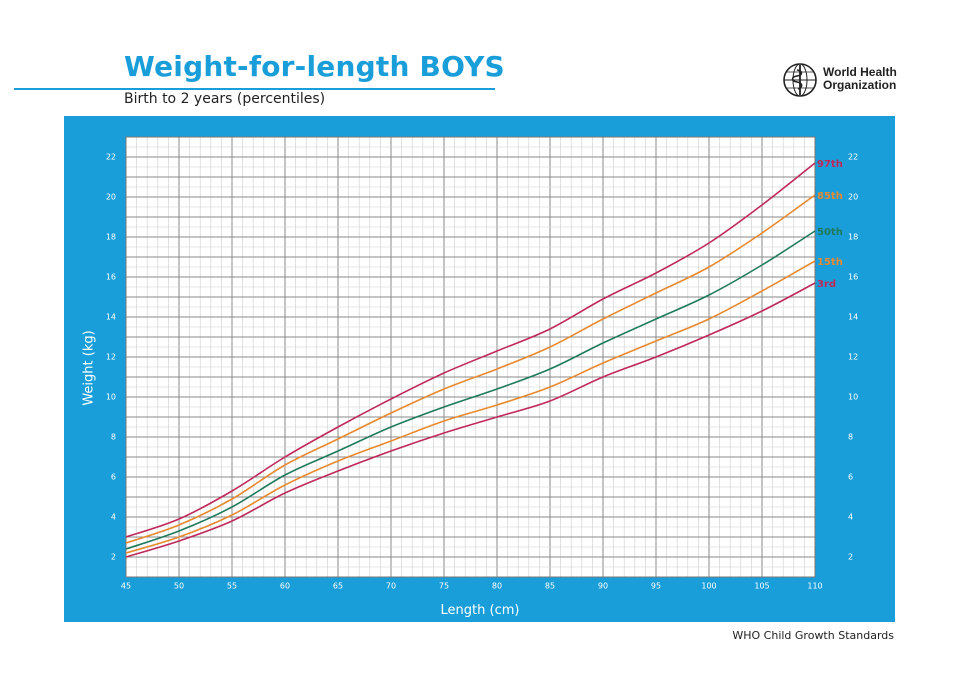  What do you see at coordinates (813, 635) in the screenshot?
I see `footer-credit: WHO Child Growth Standards` at bounding box center [813, 635].